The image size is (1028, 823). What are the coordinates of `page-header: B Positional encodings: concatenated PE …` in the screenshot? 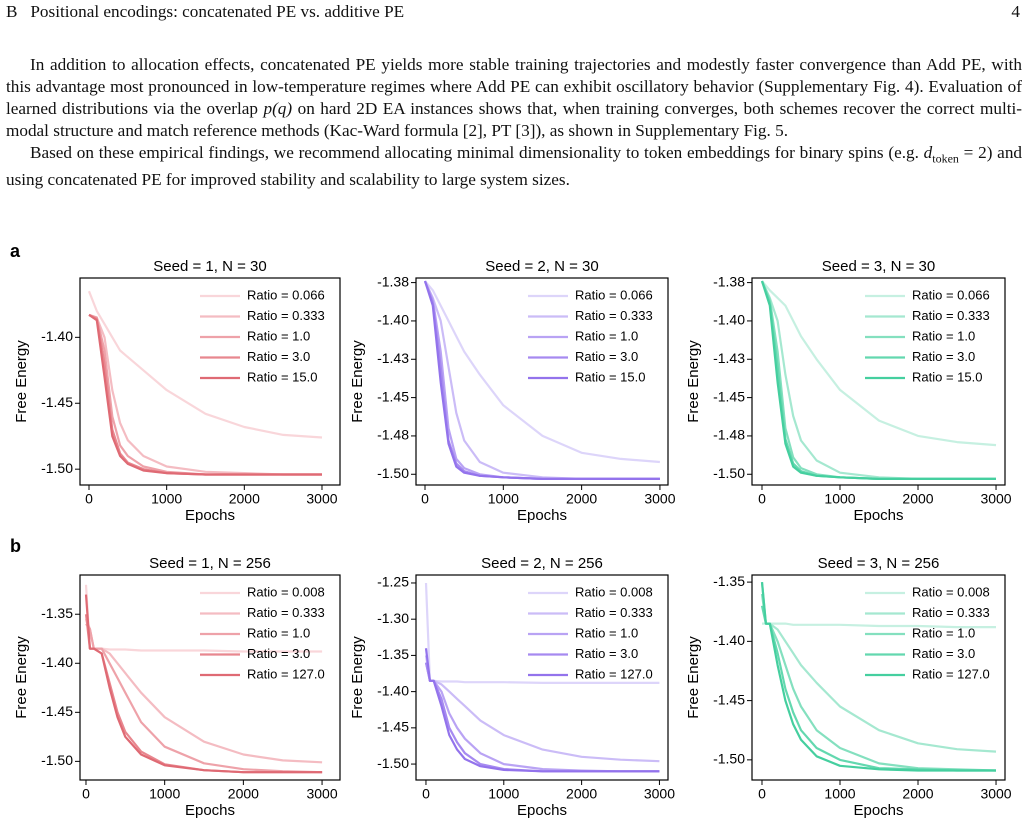 It's located at (513, 12).